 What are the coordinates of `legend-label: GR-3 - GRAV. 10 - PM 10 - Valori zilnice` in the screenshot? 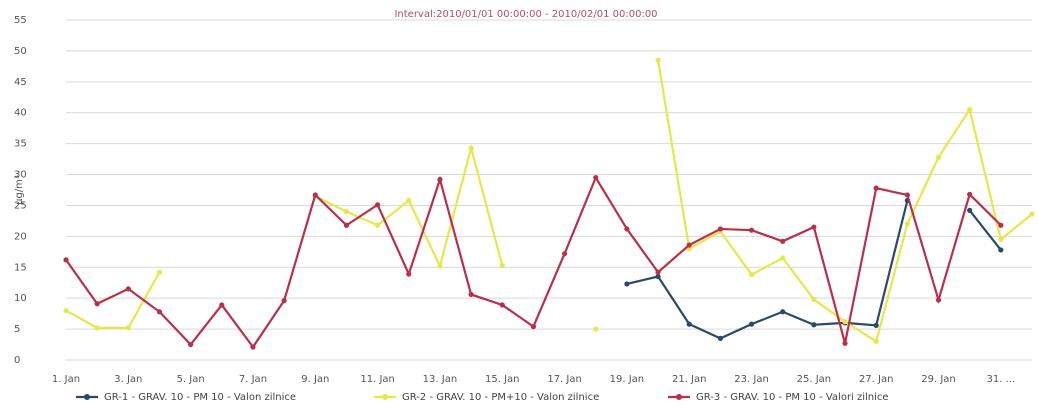 It's located at (792, 397).